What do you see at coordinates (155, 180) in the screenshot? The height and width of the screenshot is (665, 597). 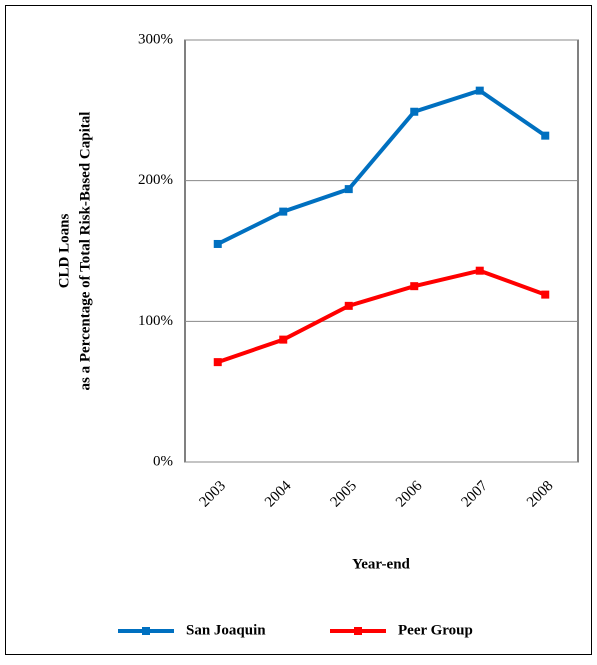 I see `y-tick-label: 200%` at bounding box center [155, 180].